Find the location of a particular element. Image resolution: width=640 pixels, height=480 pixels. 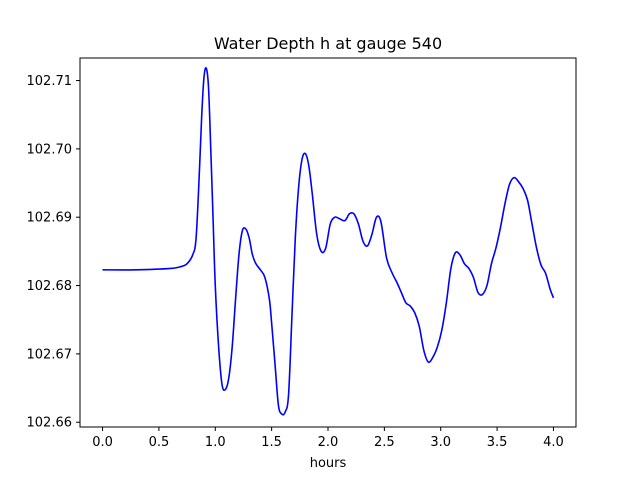

x-tick-label: 2.0 is located at coordinates (328, 442).